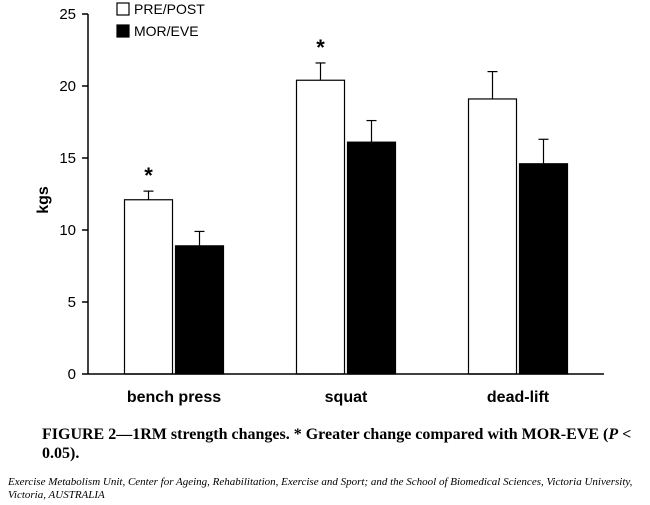 This screenshot has height=505, width=650. I want to click on y-tick-label: 15, so click(67, 158).